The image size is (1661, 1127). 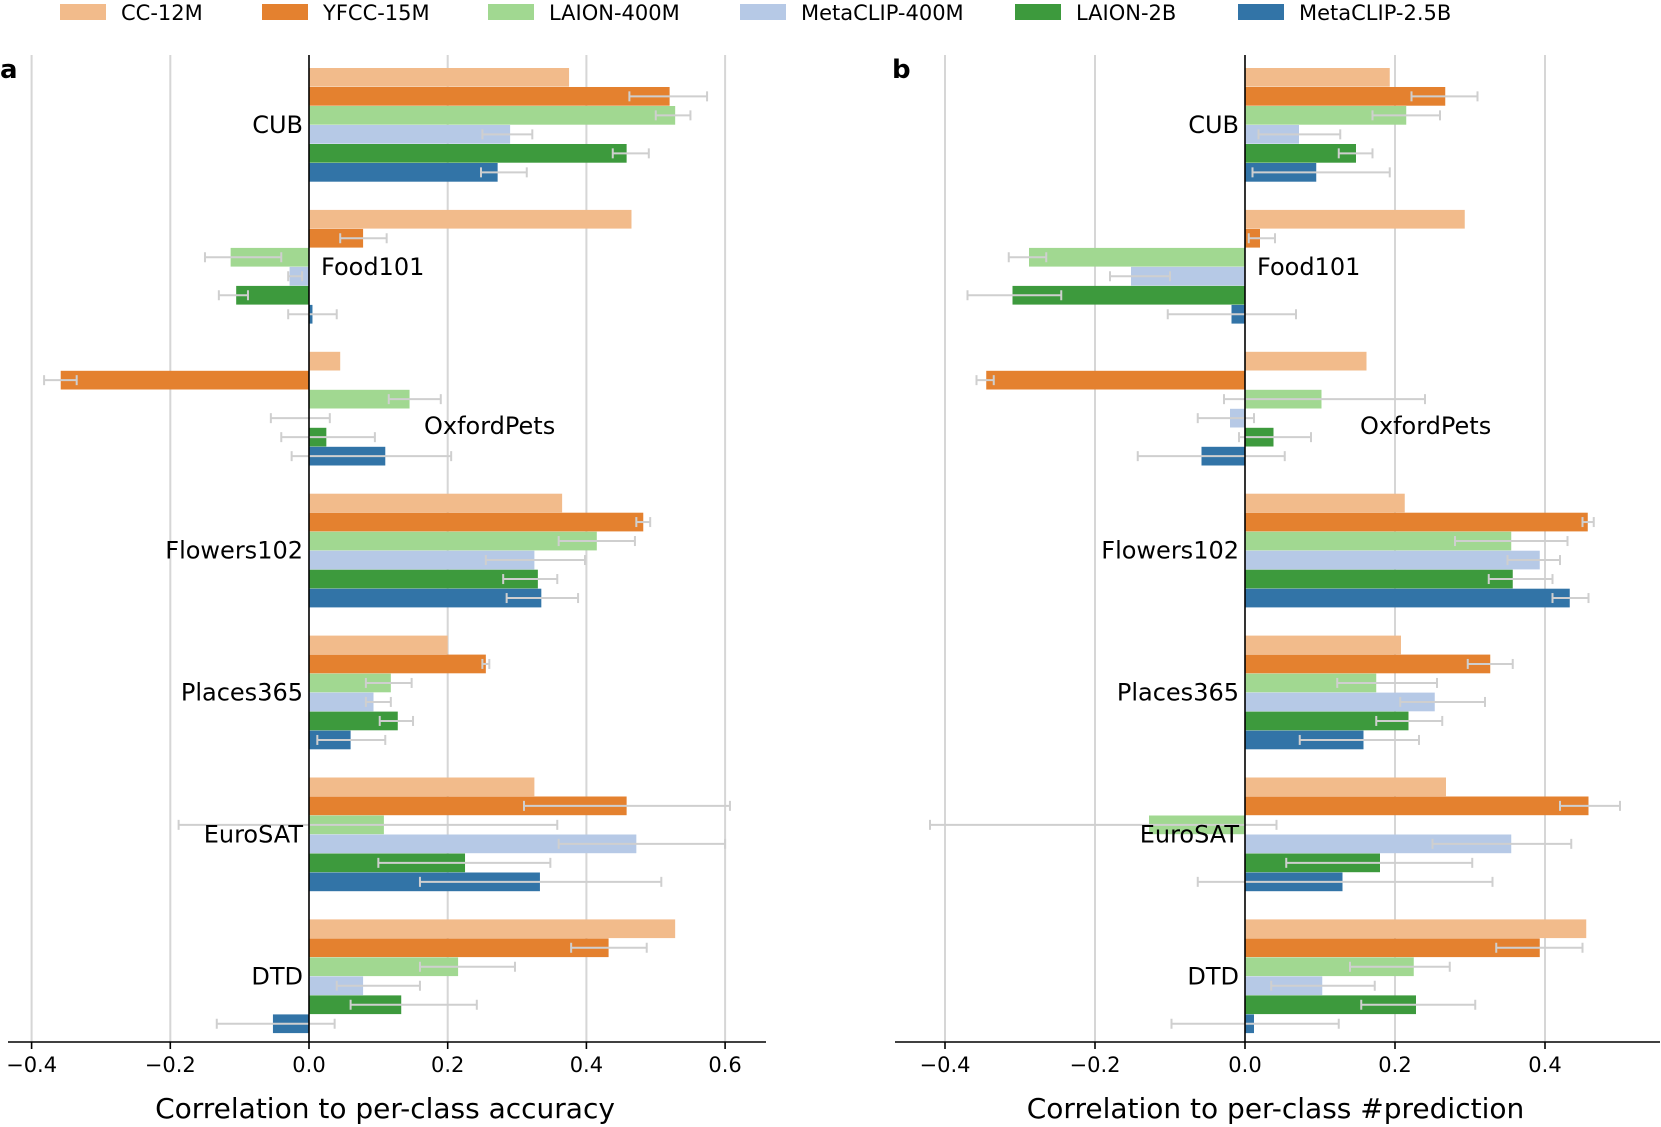 What do you see at coordinates (1038, 12) in the screenshot?
I see `legend-swatch-laion-2b` at bounding box center [1038, 12].